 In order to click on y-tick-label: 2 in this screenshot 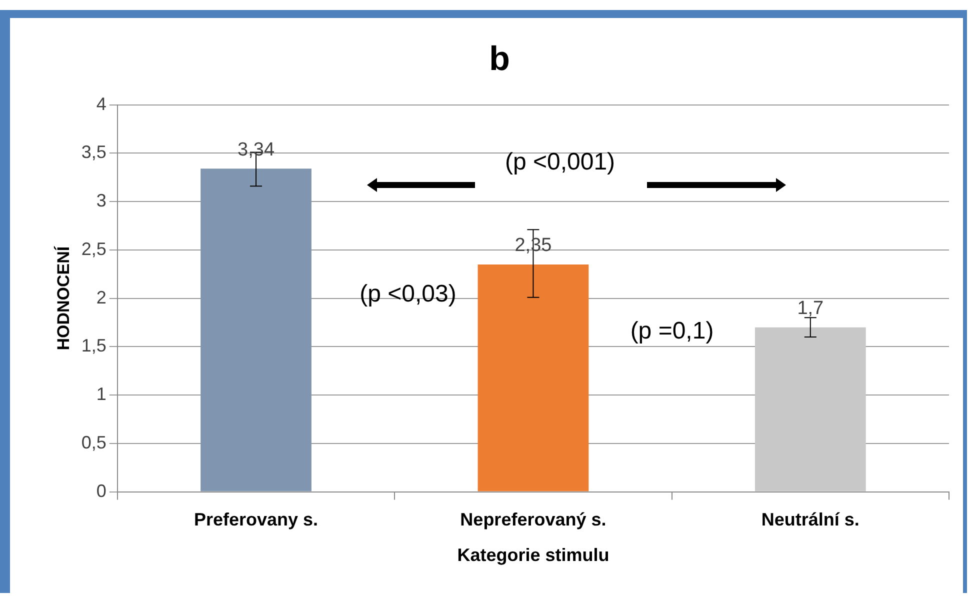, I will do `click(101, 297)`.